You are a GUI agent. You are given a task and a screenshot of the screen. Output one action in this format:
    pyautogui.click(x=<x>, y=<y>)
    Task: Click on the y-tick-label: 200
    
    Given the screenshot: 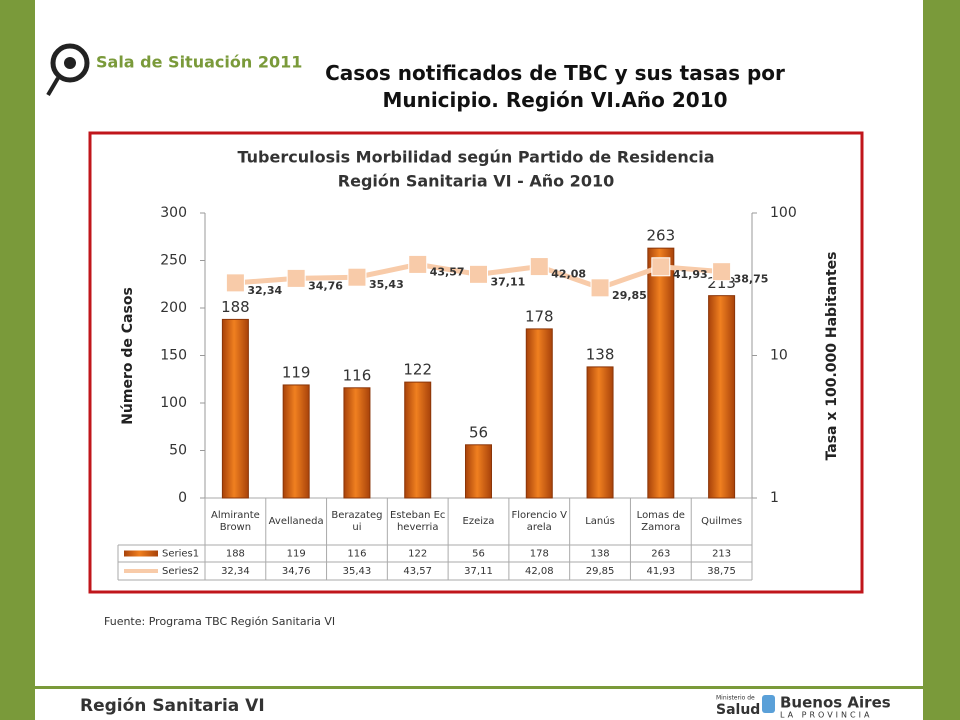 What is the action you would take?
    pyautogui.click(x=173, y=308)
    